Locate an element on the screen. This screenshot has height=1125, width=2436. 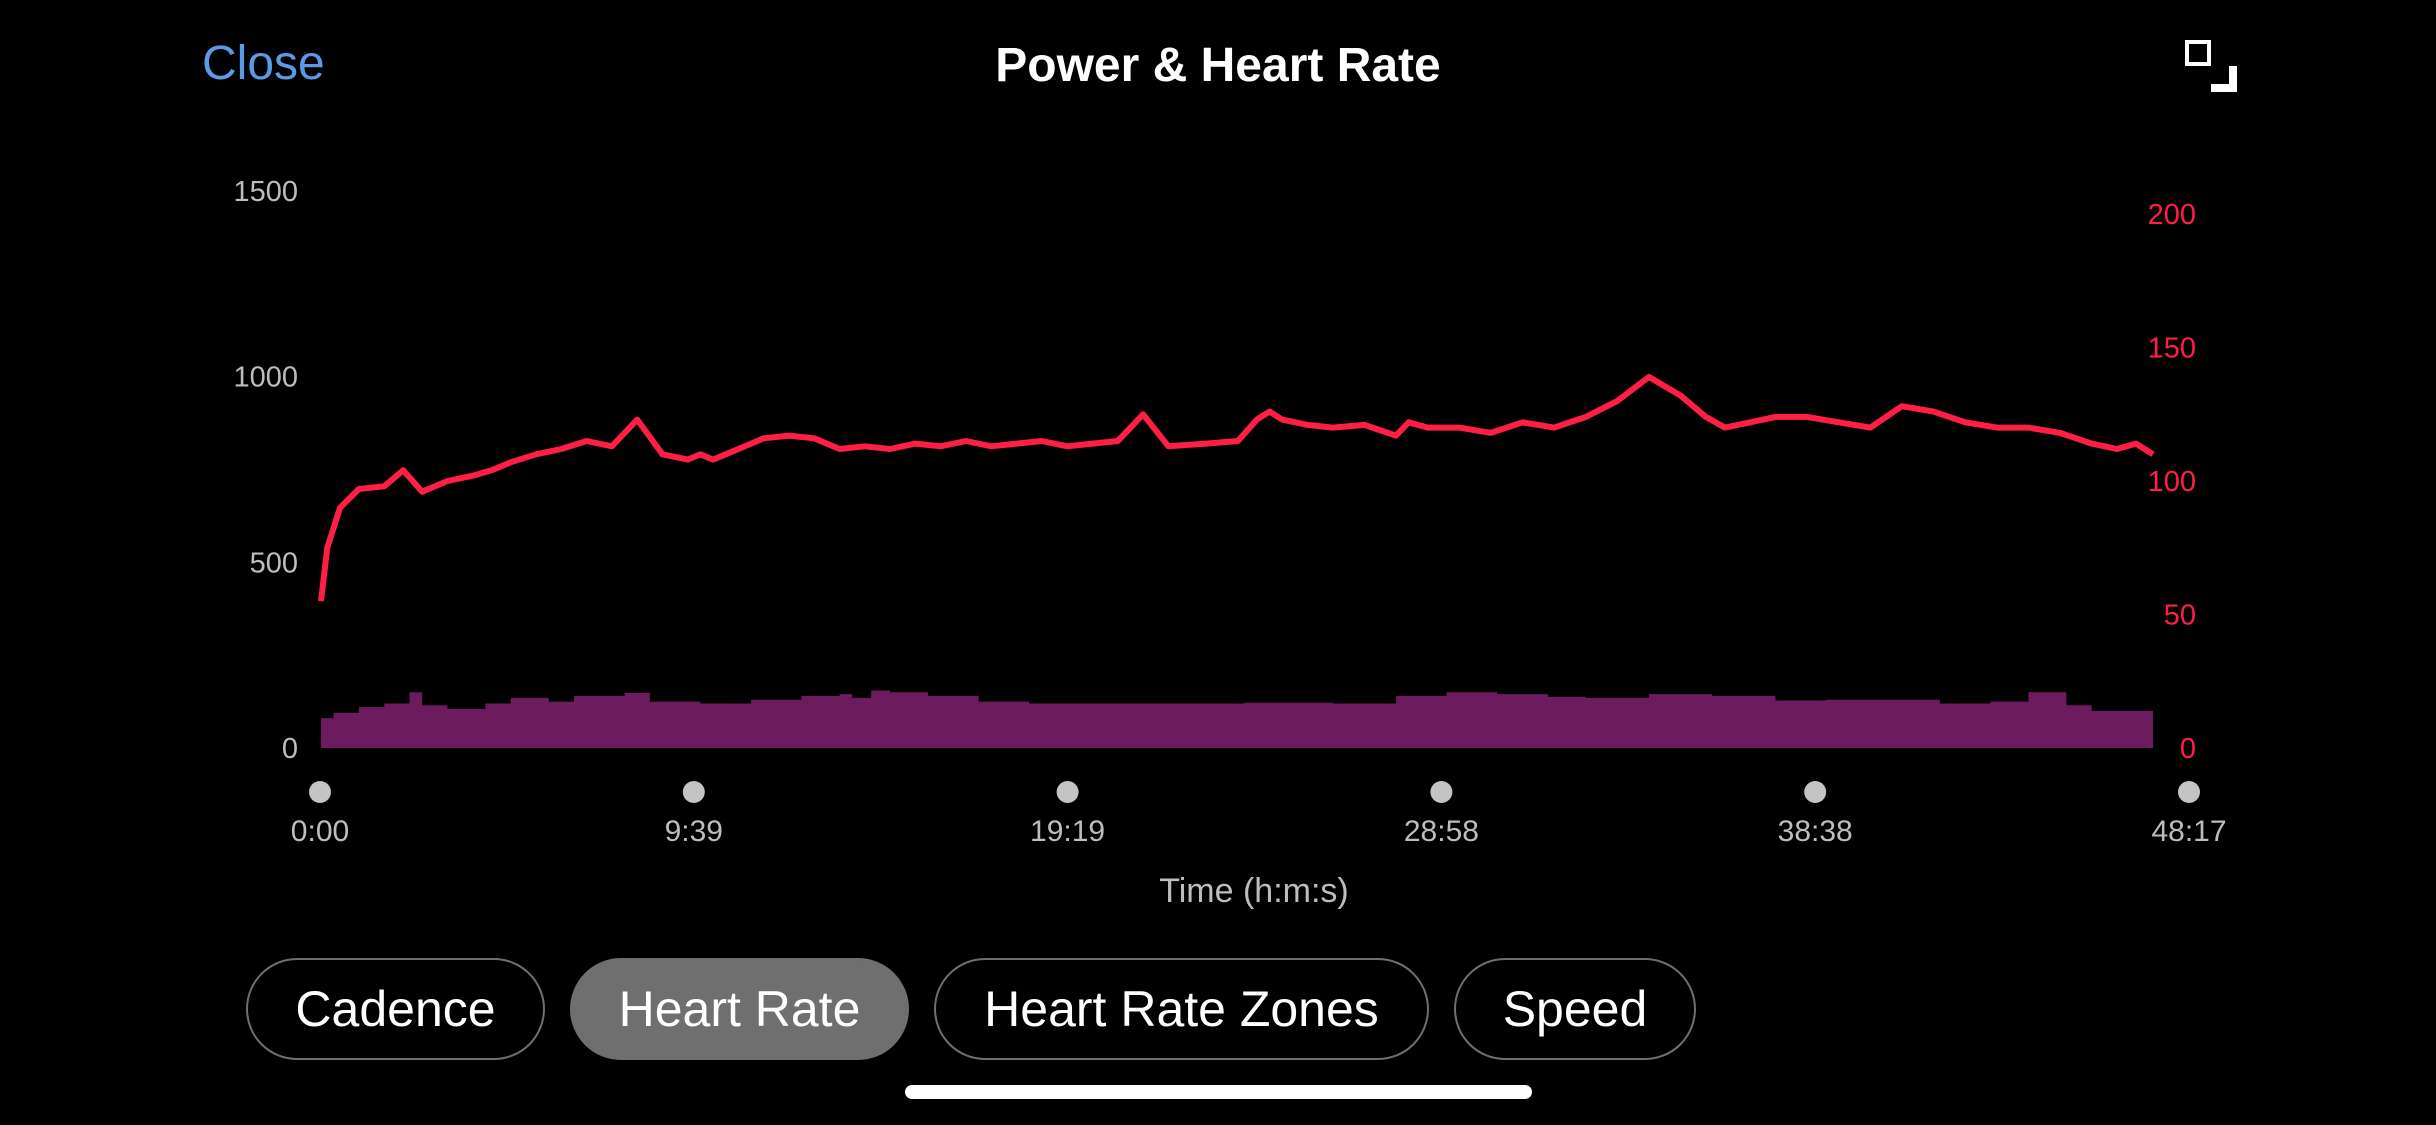
right-axis-tick: 200 is located at coordinates (2172, 215).